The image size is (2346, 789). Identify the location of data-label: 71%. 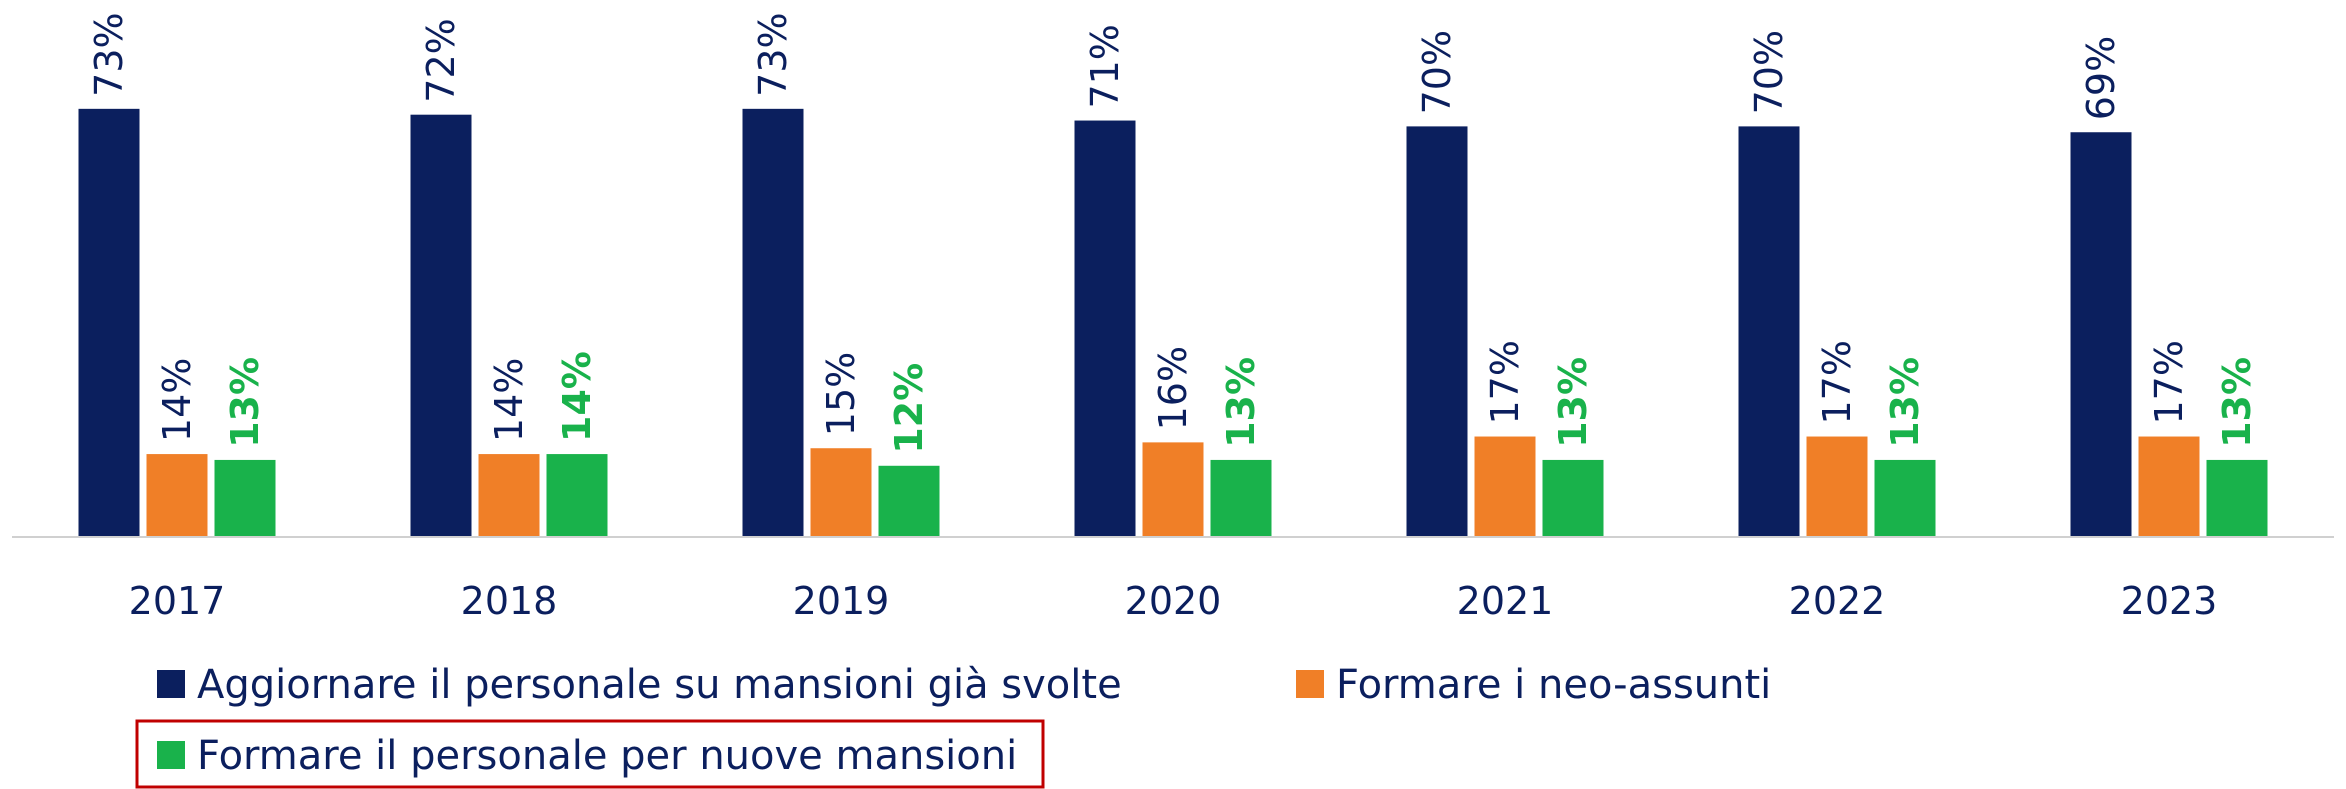
(1105, 66).